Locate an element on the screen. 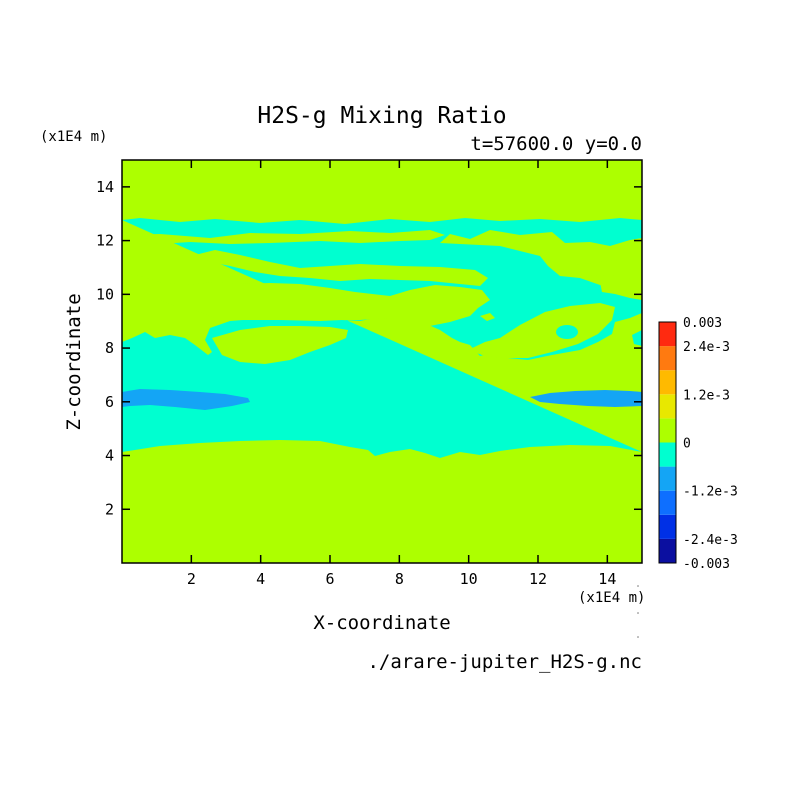 Image resolution: width=804 pixels, height=804 pixels. x-tick-label: 14 is located at coordinates (607, 579).